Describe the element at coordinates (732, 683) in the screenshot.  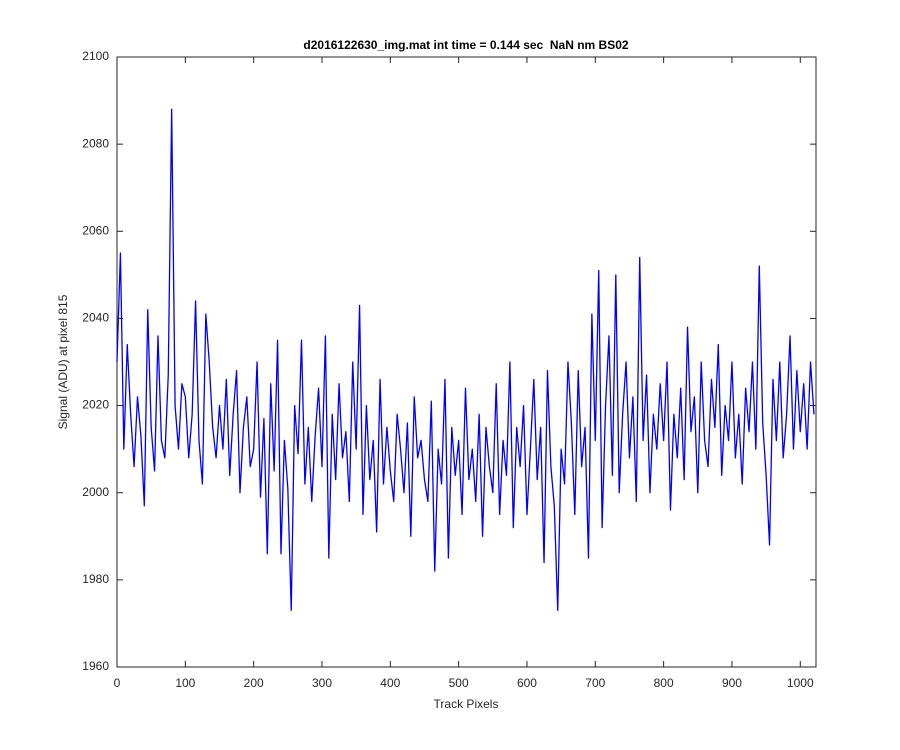
I see `x-tick-label: 900` at that location.